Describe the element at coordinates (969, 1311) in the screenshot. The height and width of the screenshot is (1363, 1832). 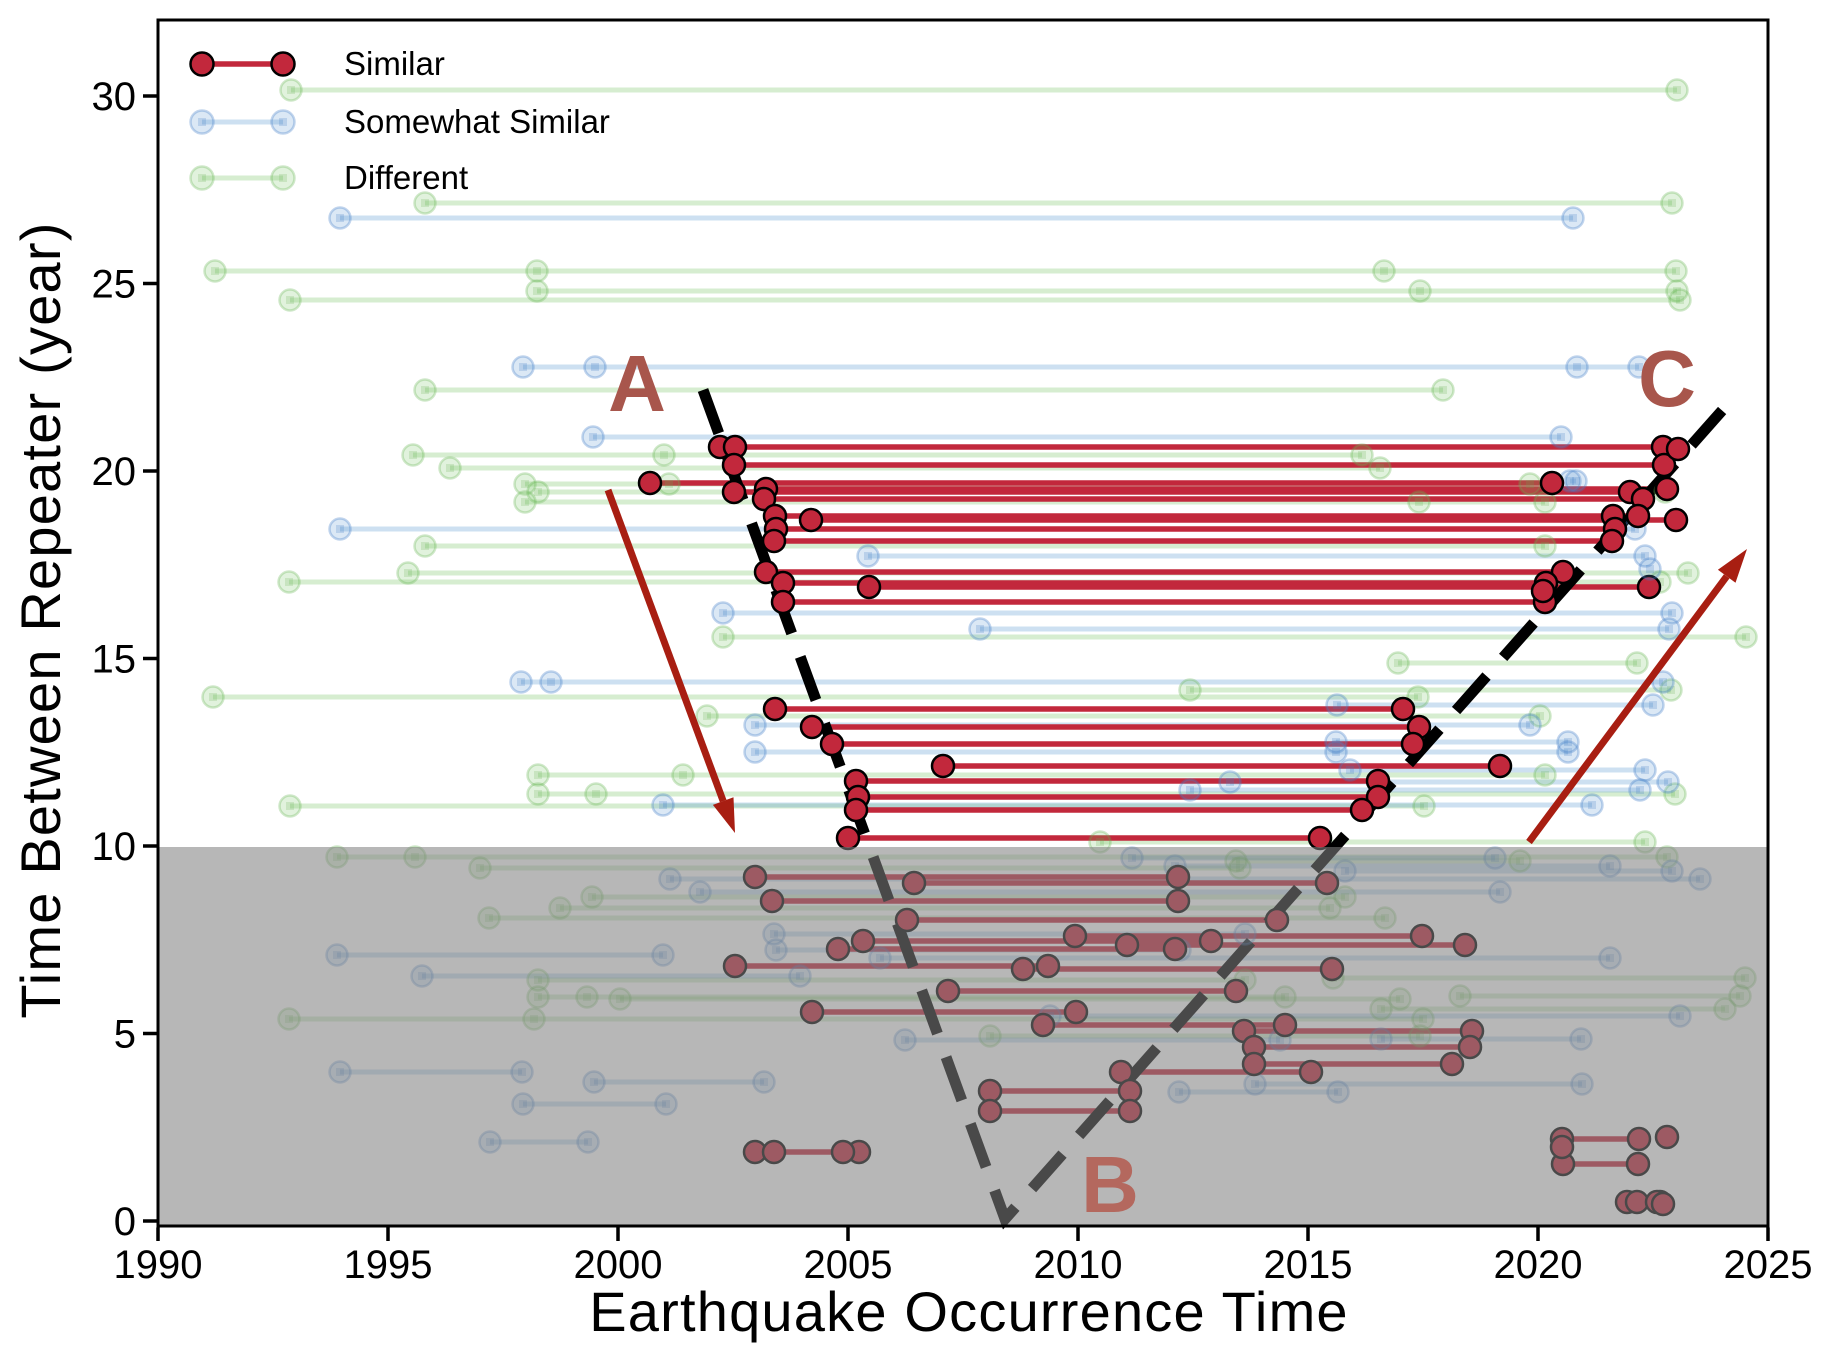
I see `svg-text: Earthquake Occurrence Time` at that location.